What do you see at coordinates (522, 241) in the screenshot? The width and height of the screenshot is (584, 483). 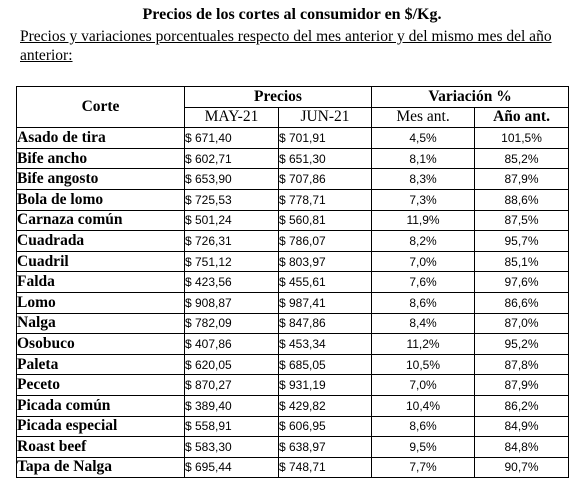 I see `variation-year: 95,7%` at bounding box center [522, 241].